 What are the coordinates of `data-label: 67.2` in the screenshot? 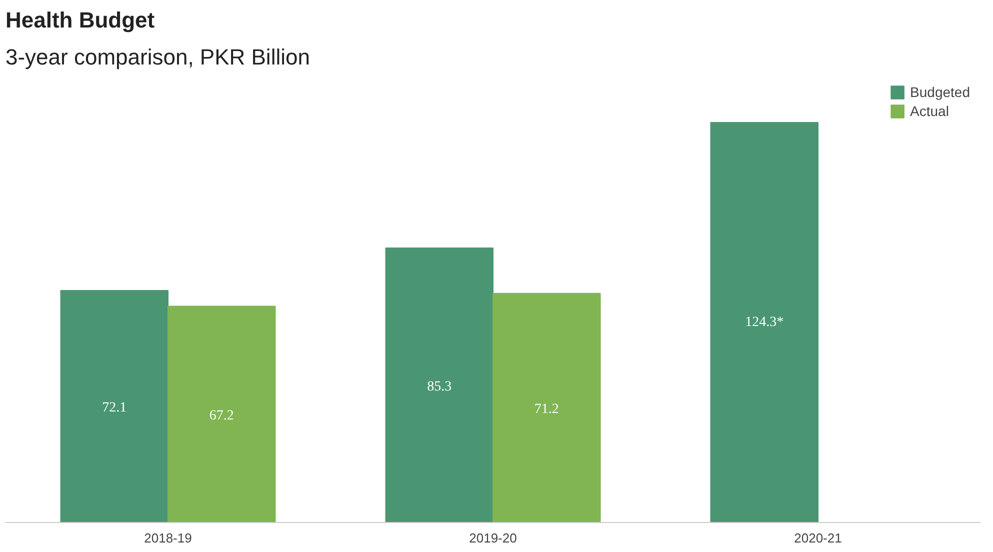 It's located at (221, 416).